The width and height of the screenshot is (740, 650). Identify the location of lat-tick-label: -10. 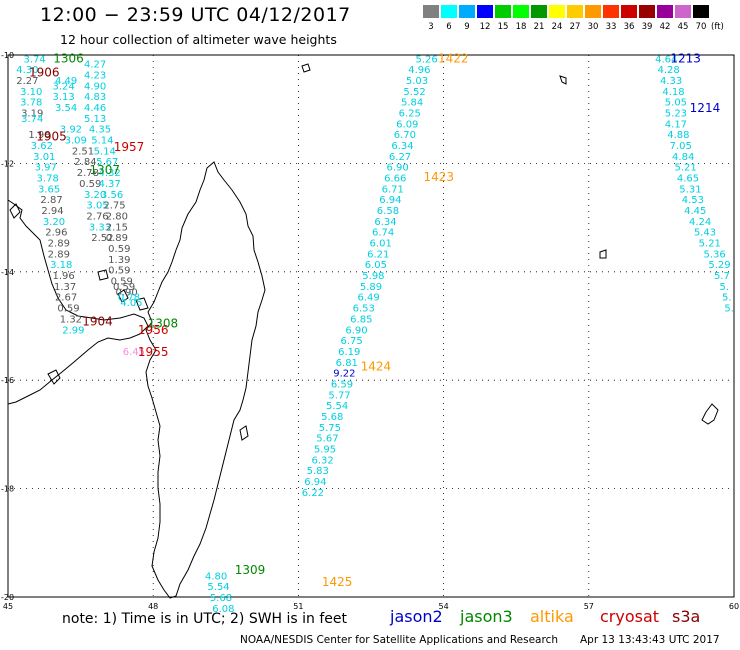
(7, 55).